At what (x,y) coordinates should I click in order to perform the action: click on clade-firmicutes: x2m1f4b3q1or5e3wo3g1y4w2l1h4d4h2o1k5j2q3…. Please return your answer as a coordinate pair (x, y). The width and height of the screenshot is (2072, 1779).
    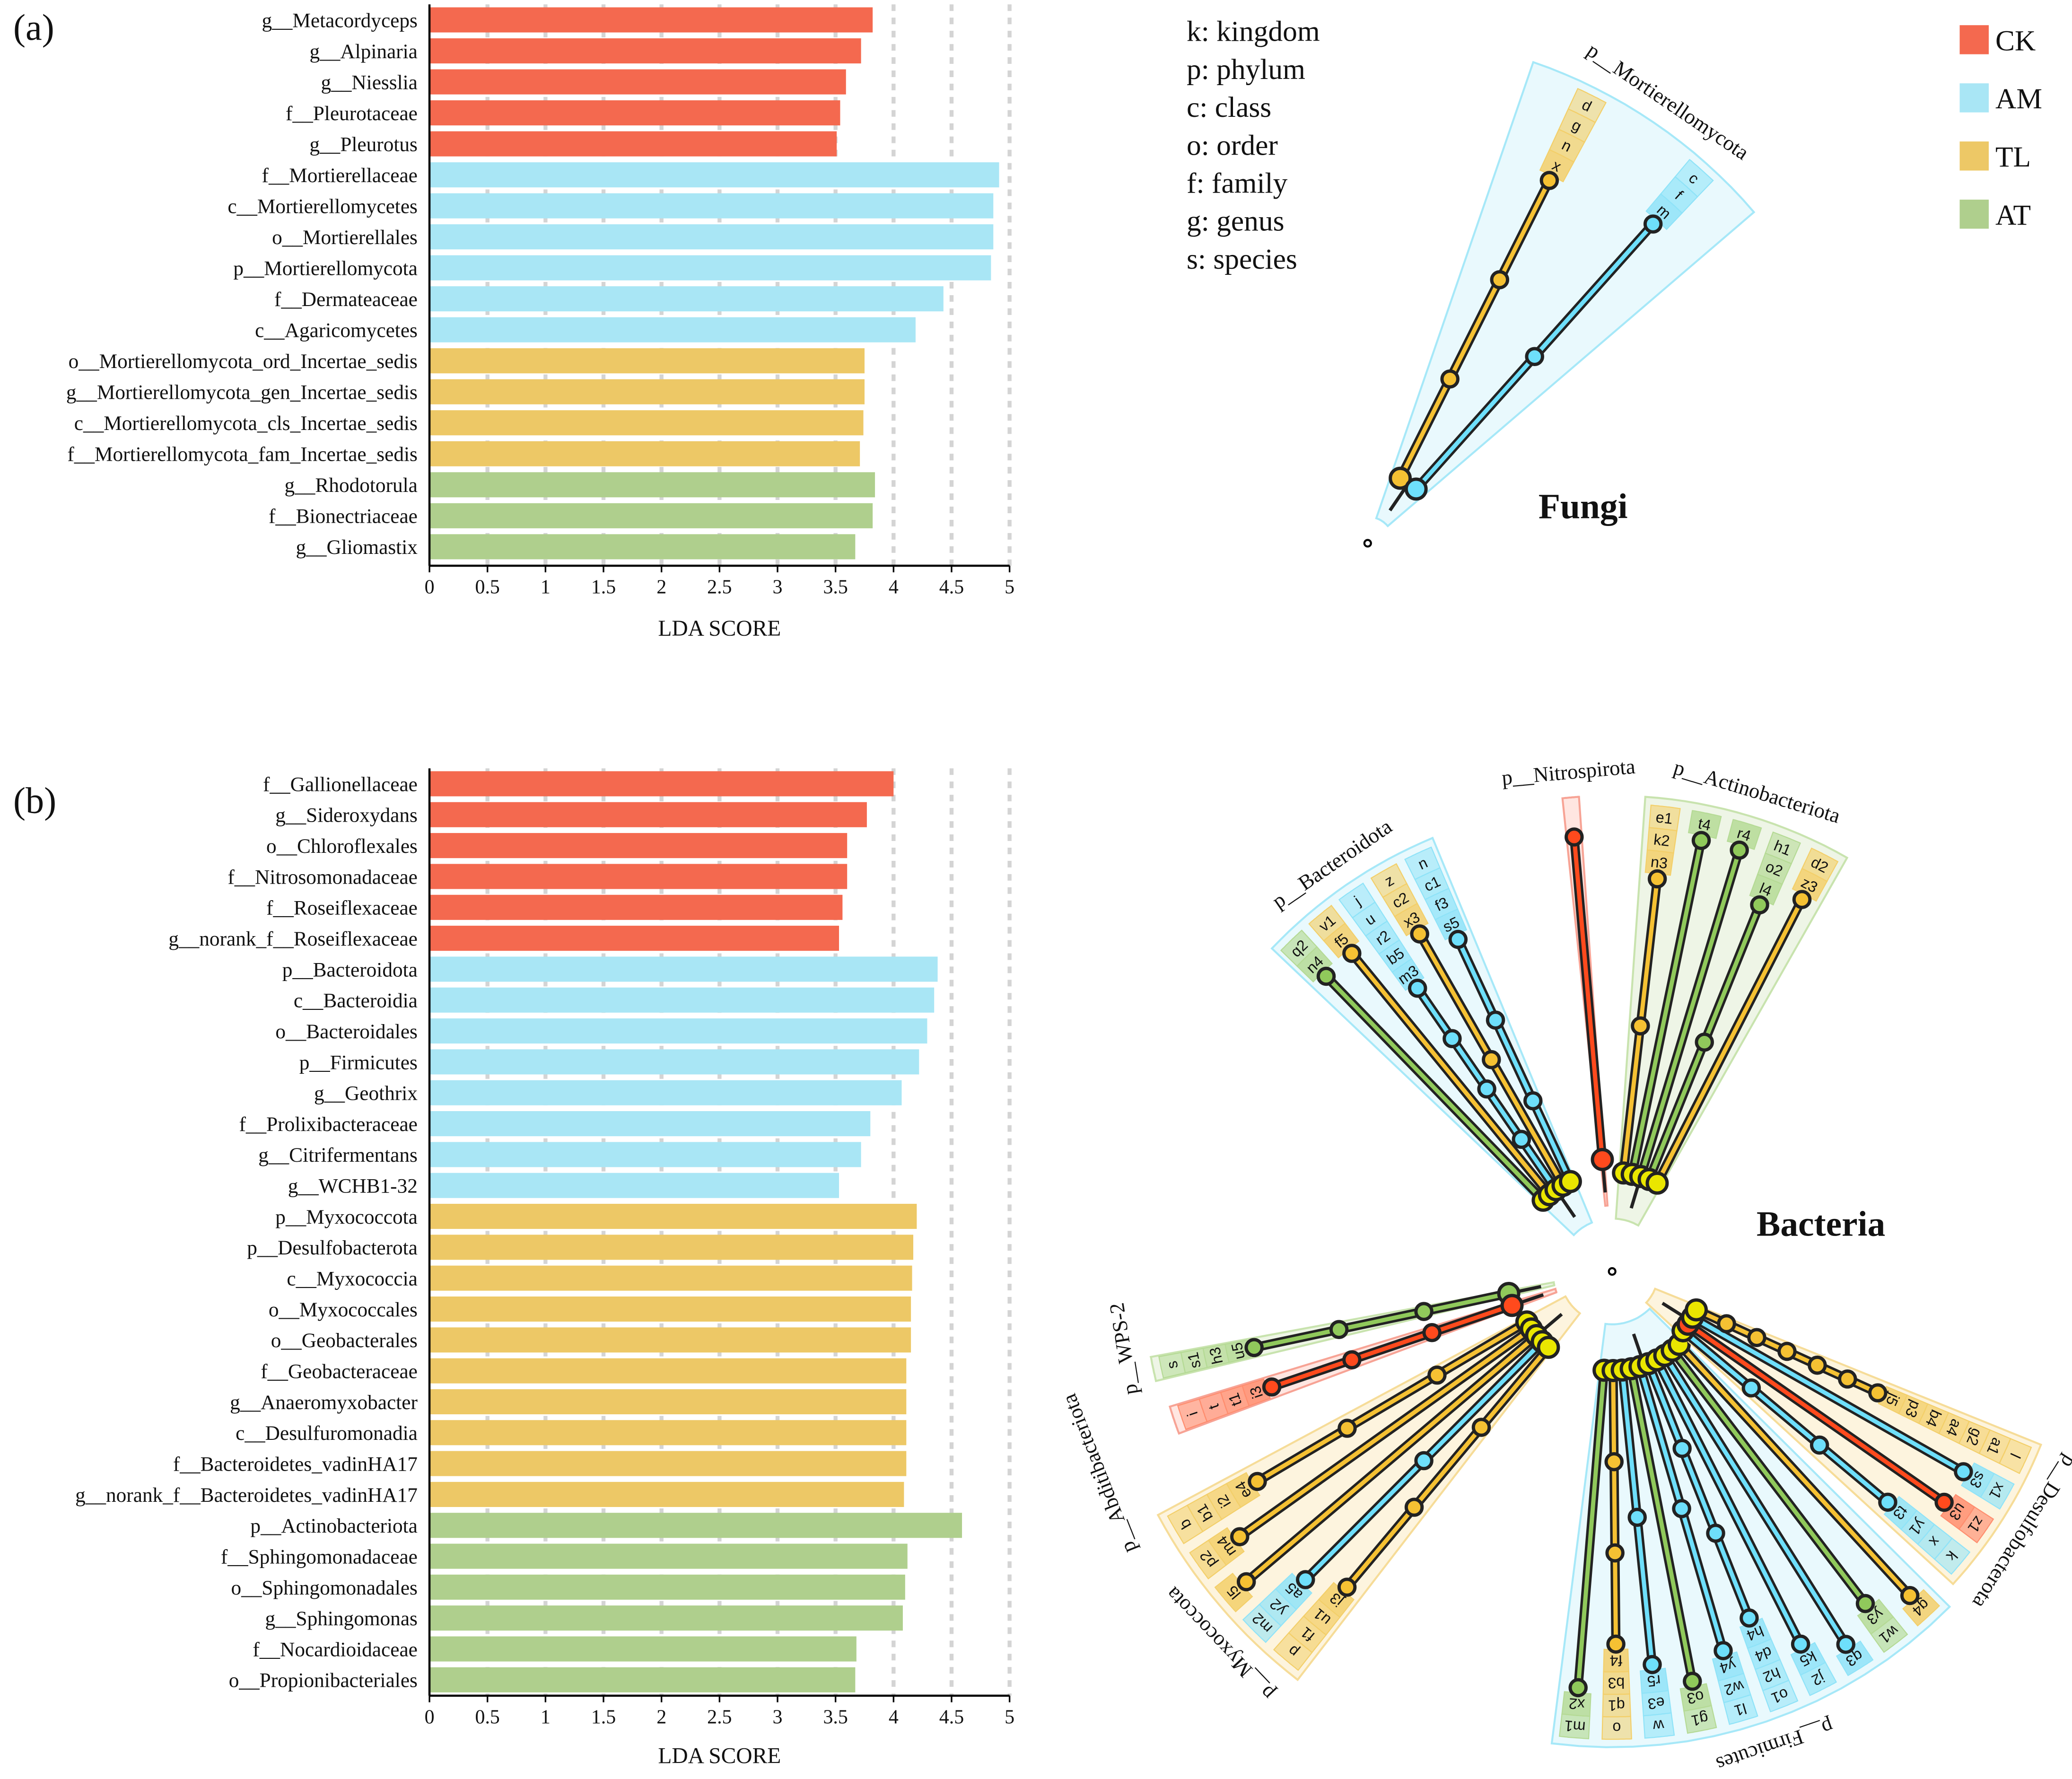
    Looking at the image, I should click on (1750, 1542).